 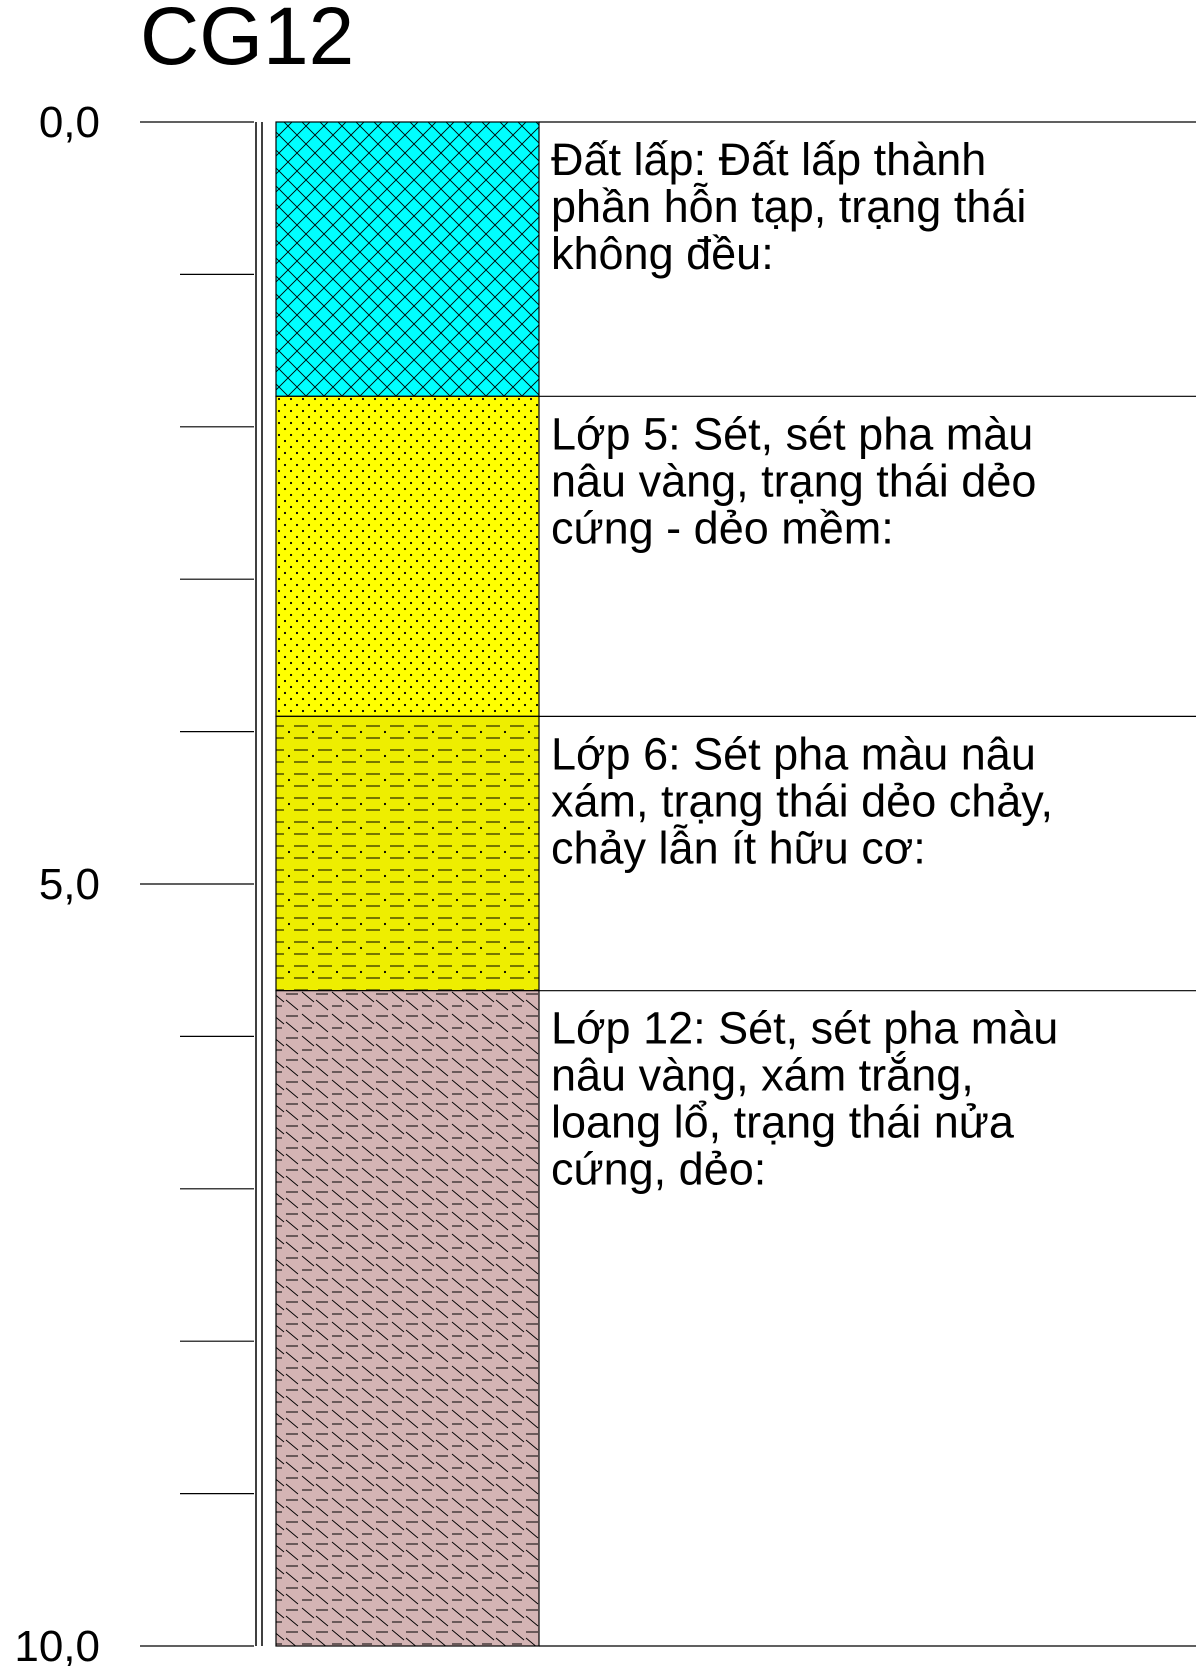 I want to click on layer-fill-crosshatch-fill, so click(x=407, y=259).